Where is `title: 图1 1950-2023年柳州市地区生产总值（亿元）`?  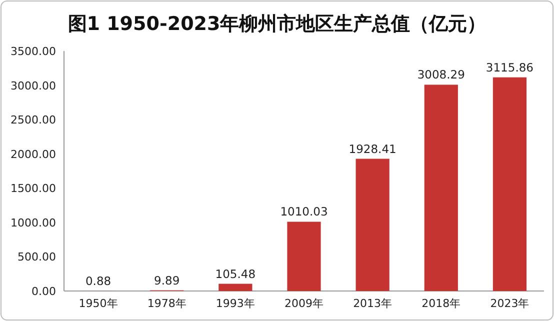 title: 图1 1950-2023年柳州市地区生产总值（亿元） is located at coordinates (277, 24).